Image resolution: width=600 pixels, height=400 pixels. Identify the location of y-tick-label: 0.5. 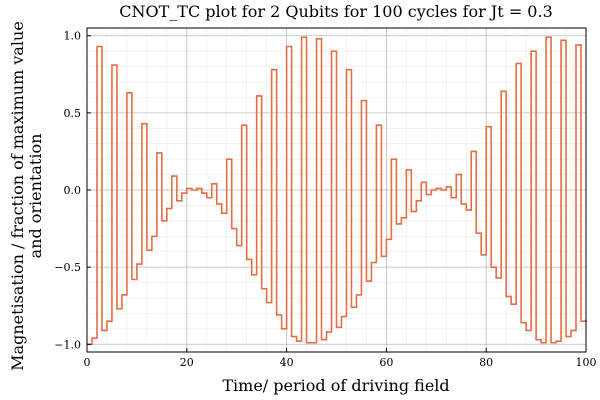
(73, 113).